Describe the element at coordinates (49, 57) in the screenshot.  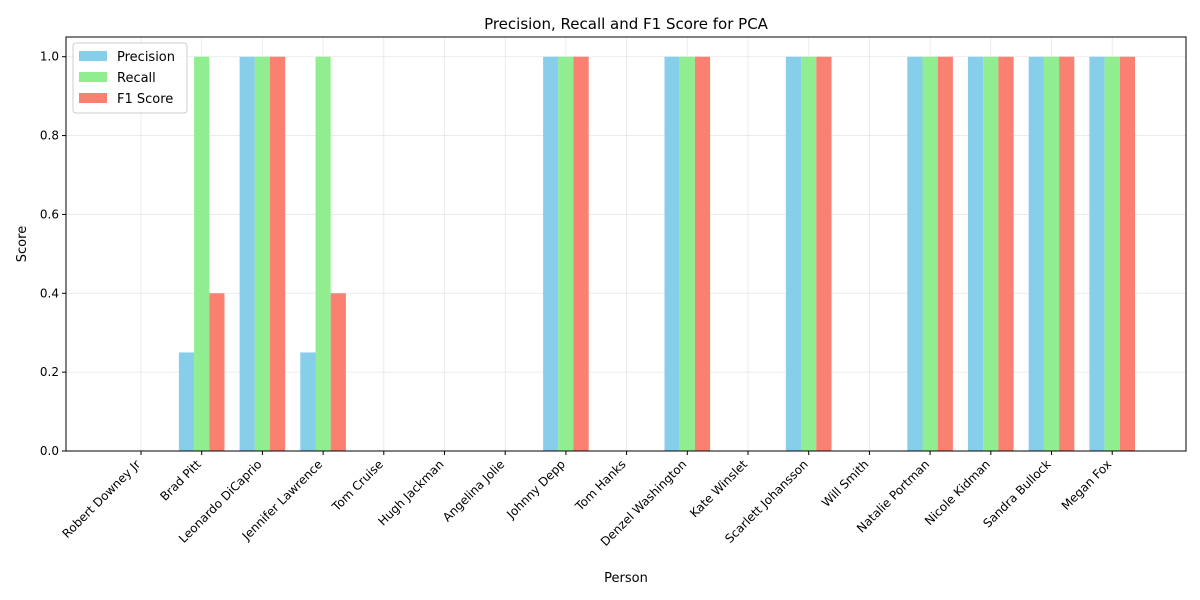
I see `y-tick-label: 1.0` at that location.